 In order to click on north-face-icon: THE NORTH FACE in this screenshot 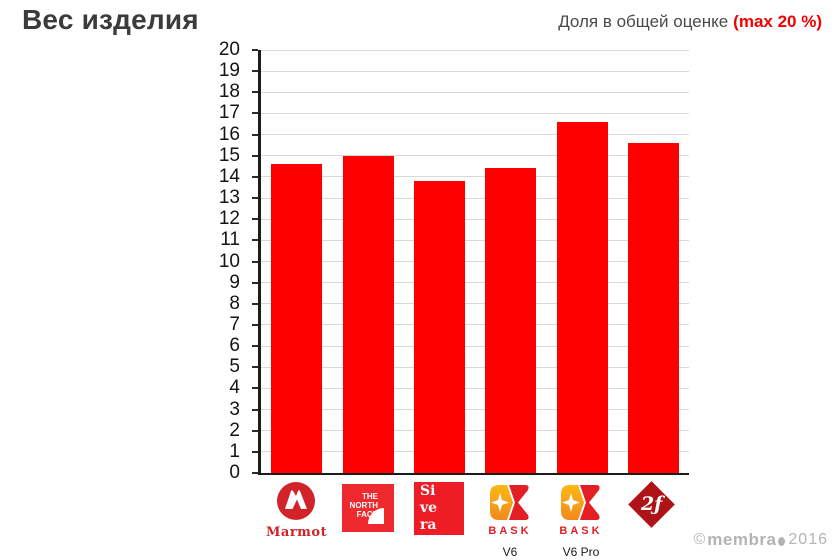, I will do `click(368, 508)`.